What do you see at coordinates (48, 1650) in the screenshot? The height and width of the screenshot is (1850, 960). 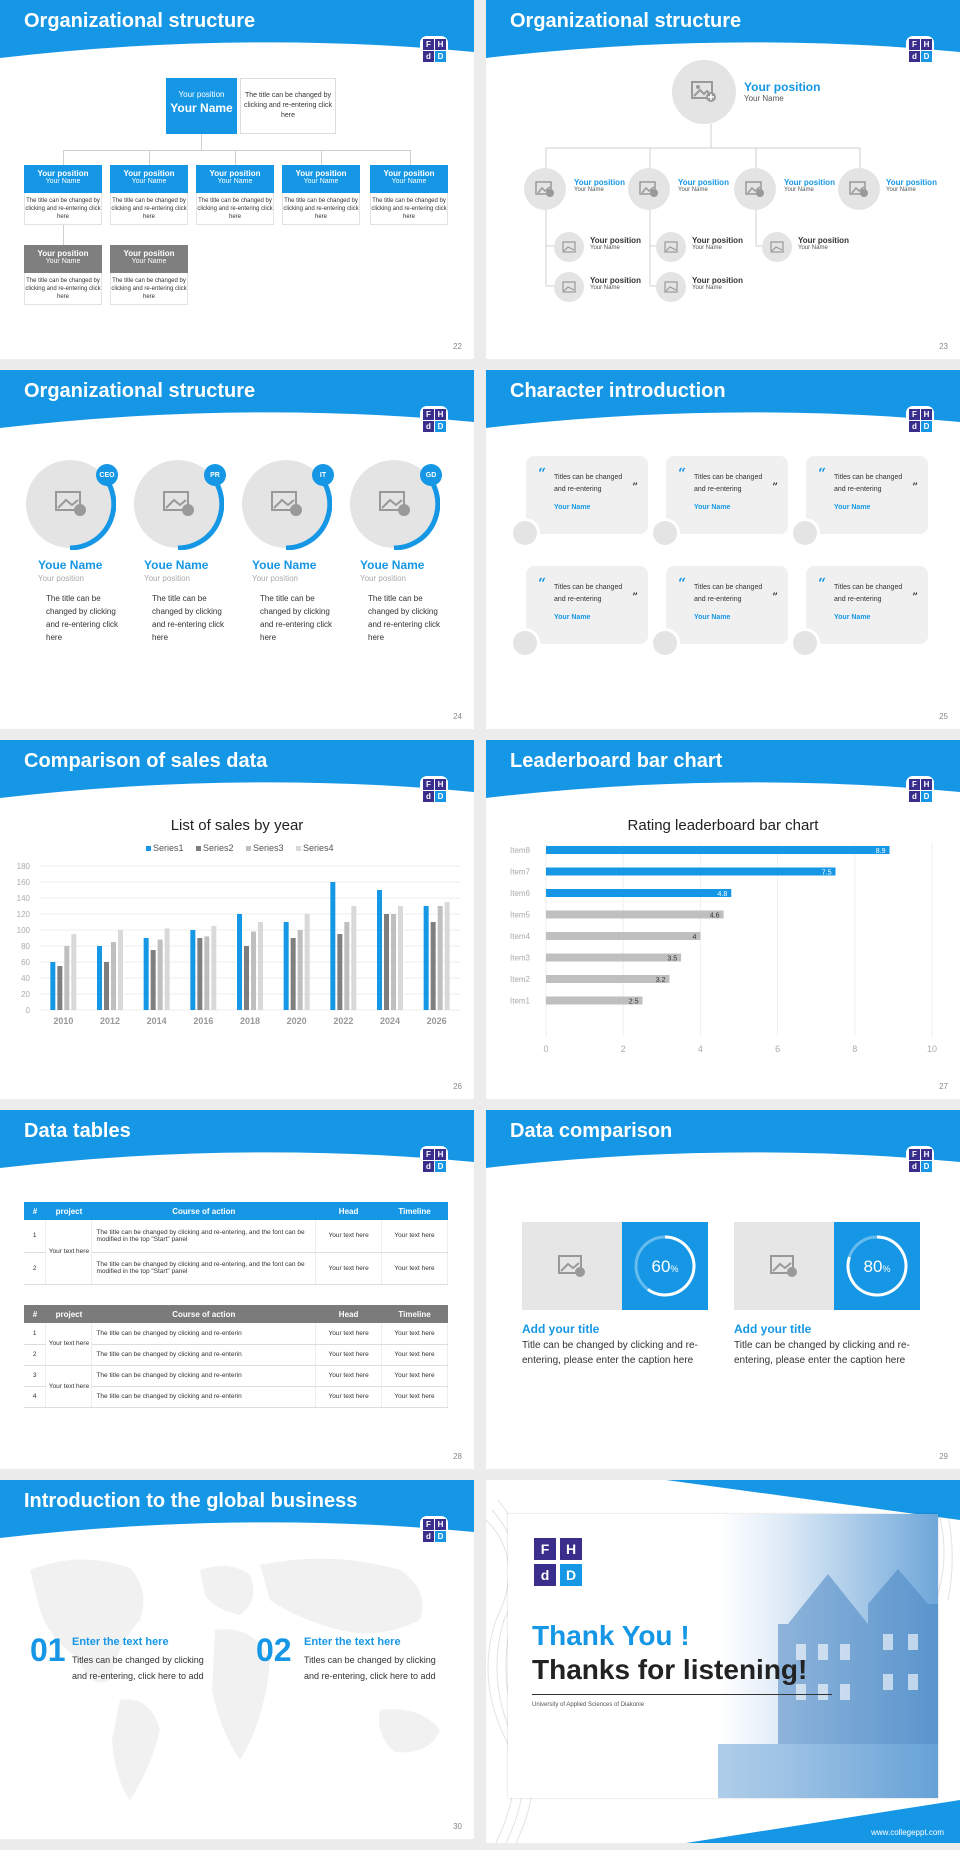 I see `point-number: 01` at bounding box center [48, 1650].